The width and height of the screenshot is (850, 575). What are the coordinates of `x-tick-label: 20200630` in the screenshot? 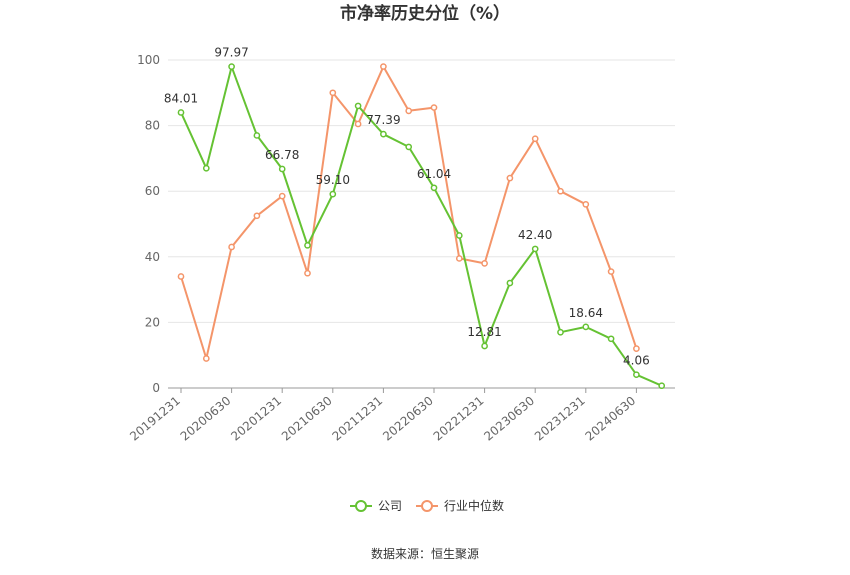 It's located at (206, 419).